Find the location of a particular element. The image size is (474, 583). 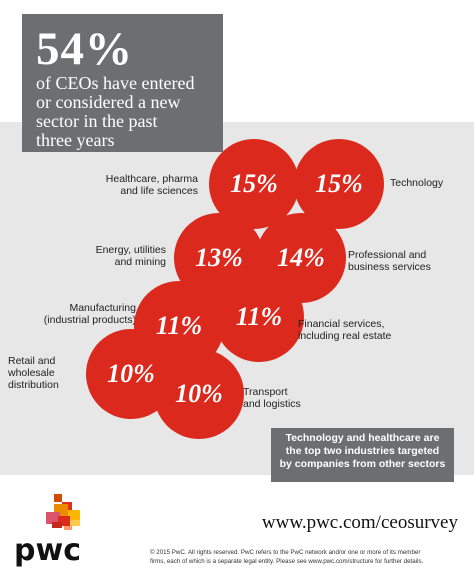

label-energy: Energy, utilities and mining is located at coordinates (108, 256).